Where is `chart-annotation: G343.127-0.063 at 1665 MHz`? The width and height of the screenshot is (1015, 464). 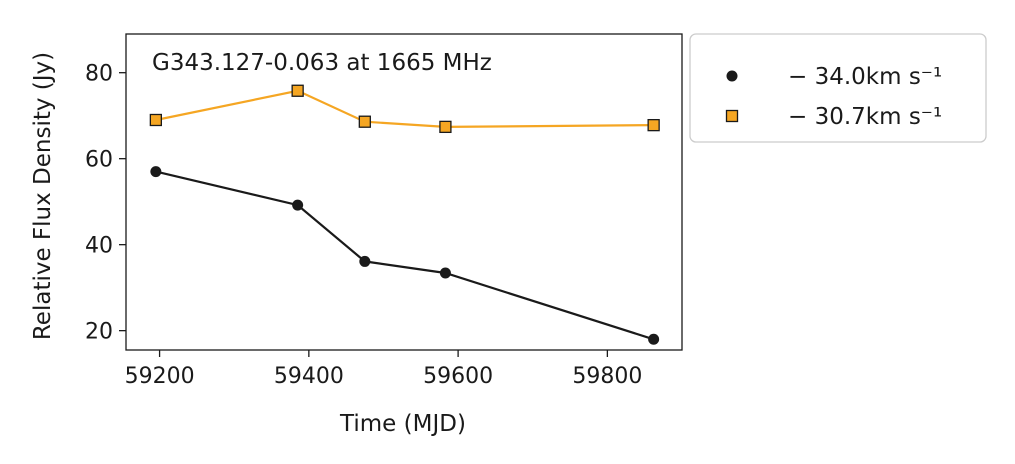 chart-annotation: G343.127-0.063 at 1665 MHz is located at coordinates (322, 63).